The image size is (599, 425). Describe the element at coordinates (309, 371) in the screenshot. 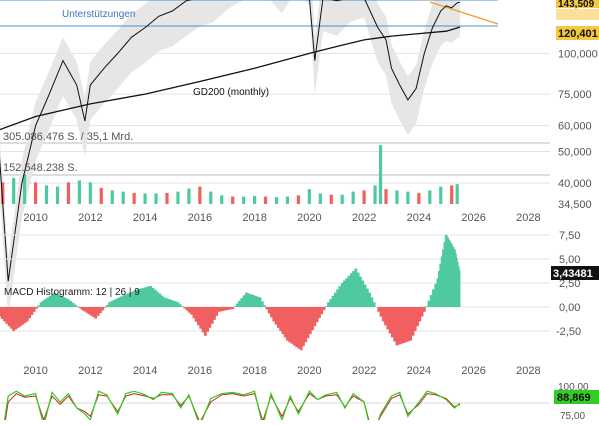

I see `x-tick-label: 2020` at that location.